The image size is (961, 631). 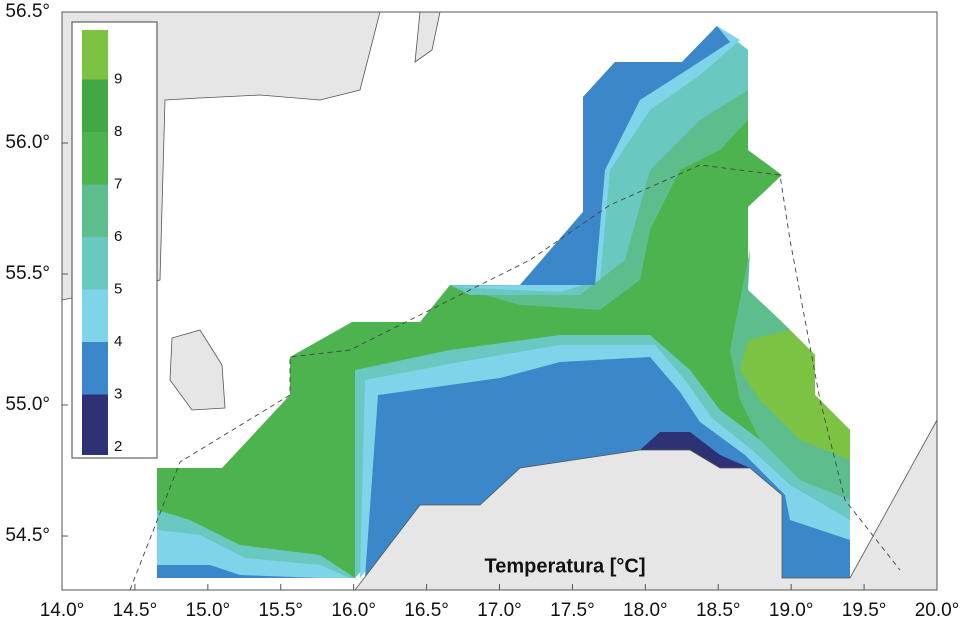 I want to click on legend-label: 8, so click(x=118, y=131).